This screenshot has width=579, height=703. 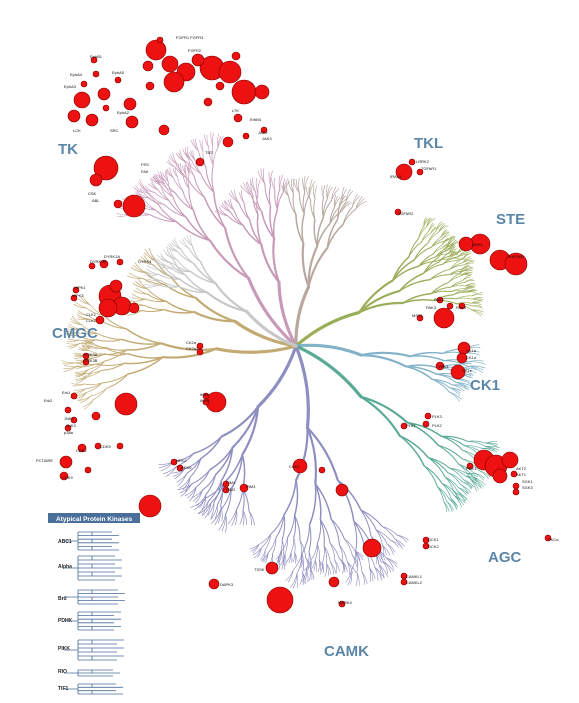 I want to click on kinase-label: SGK1, so click(x=527, y=481).